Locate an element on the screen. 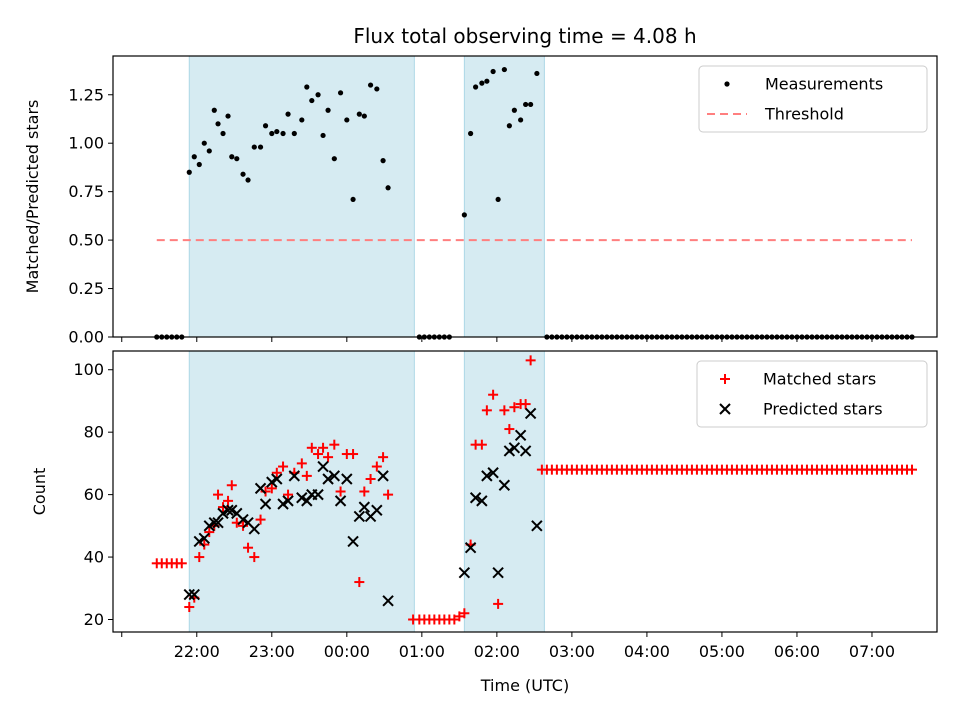  x-tick-label: 04:00 is located at coordinates (647, 651).